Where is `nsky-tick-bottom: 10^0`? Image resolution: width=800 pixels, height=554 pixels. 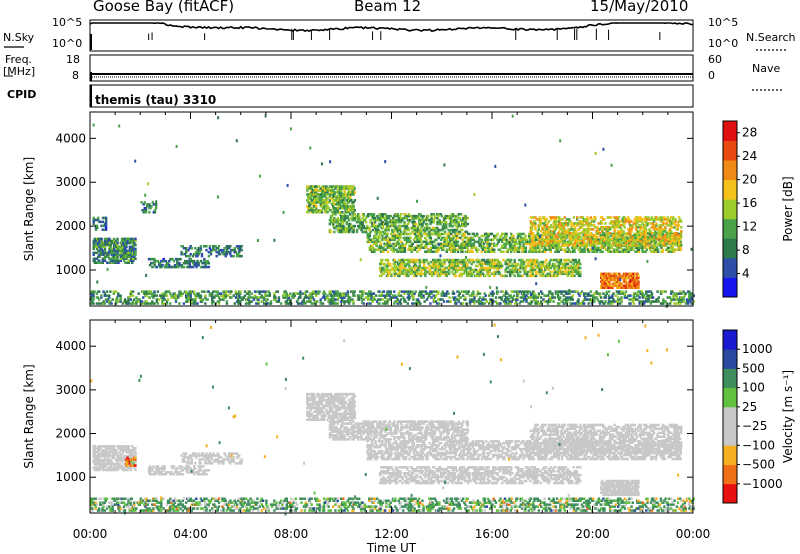 nsky-tick-bottom: 10^0 is located at coordinates (67, 43).